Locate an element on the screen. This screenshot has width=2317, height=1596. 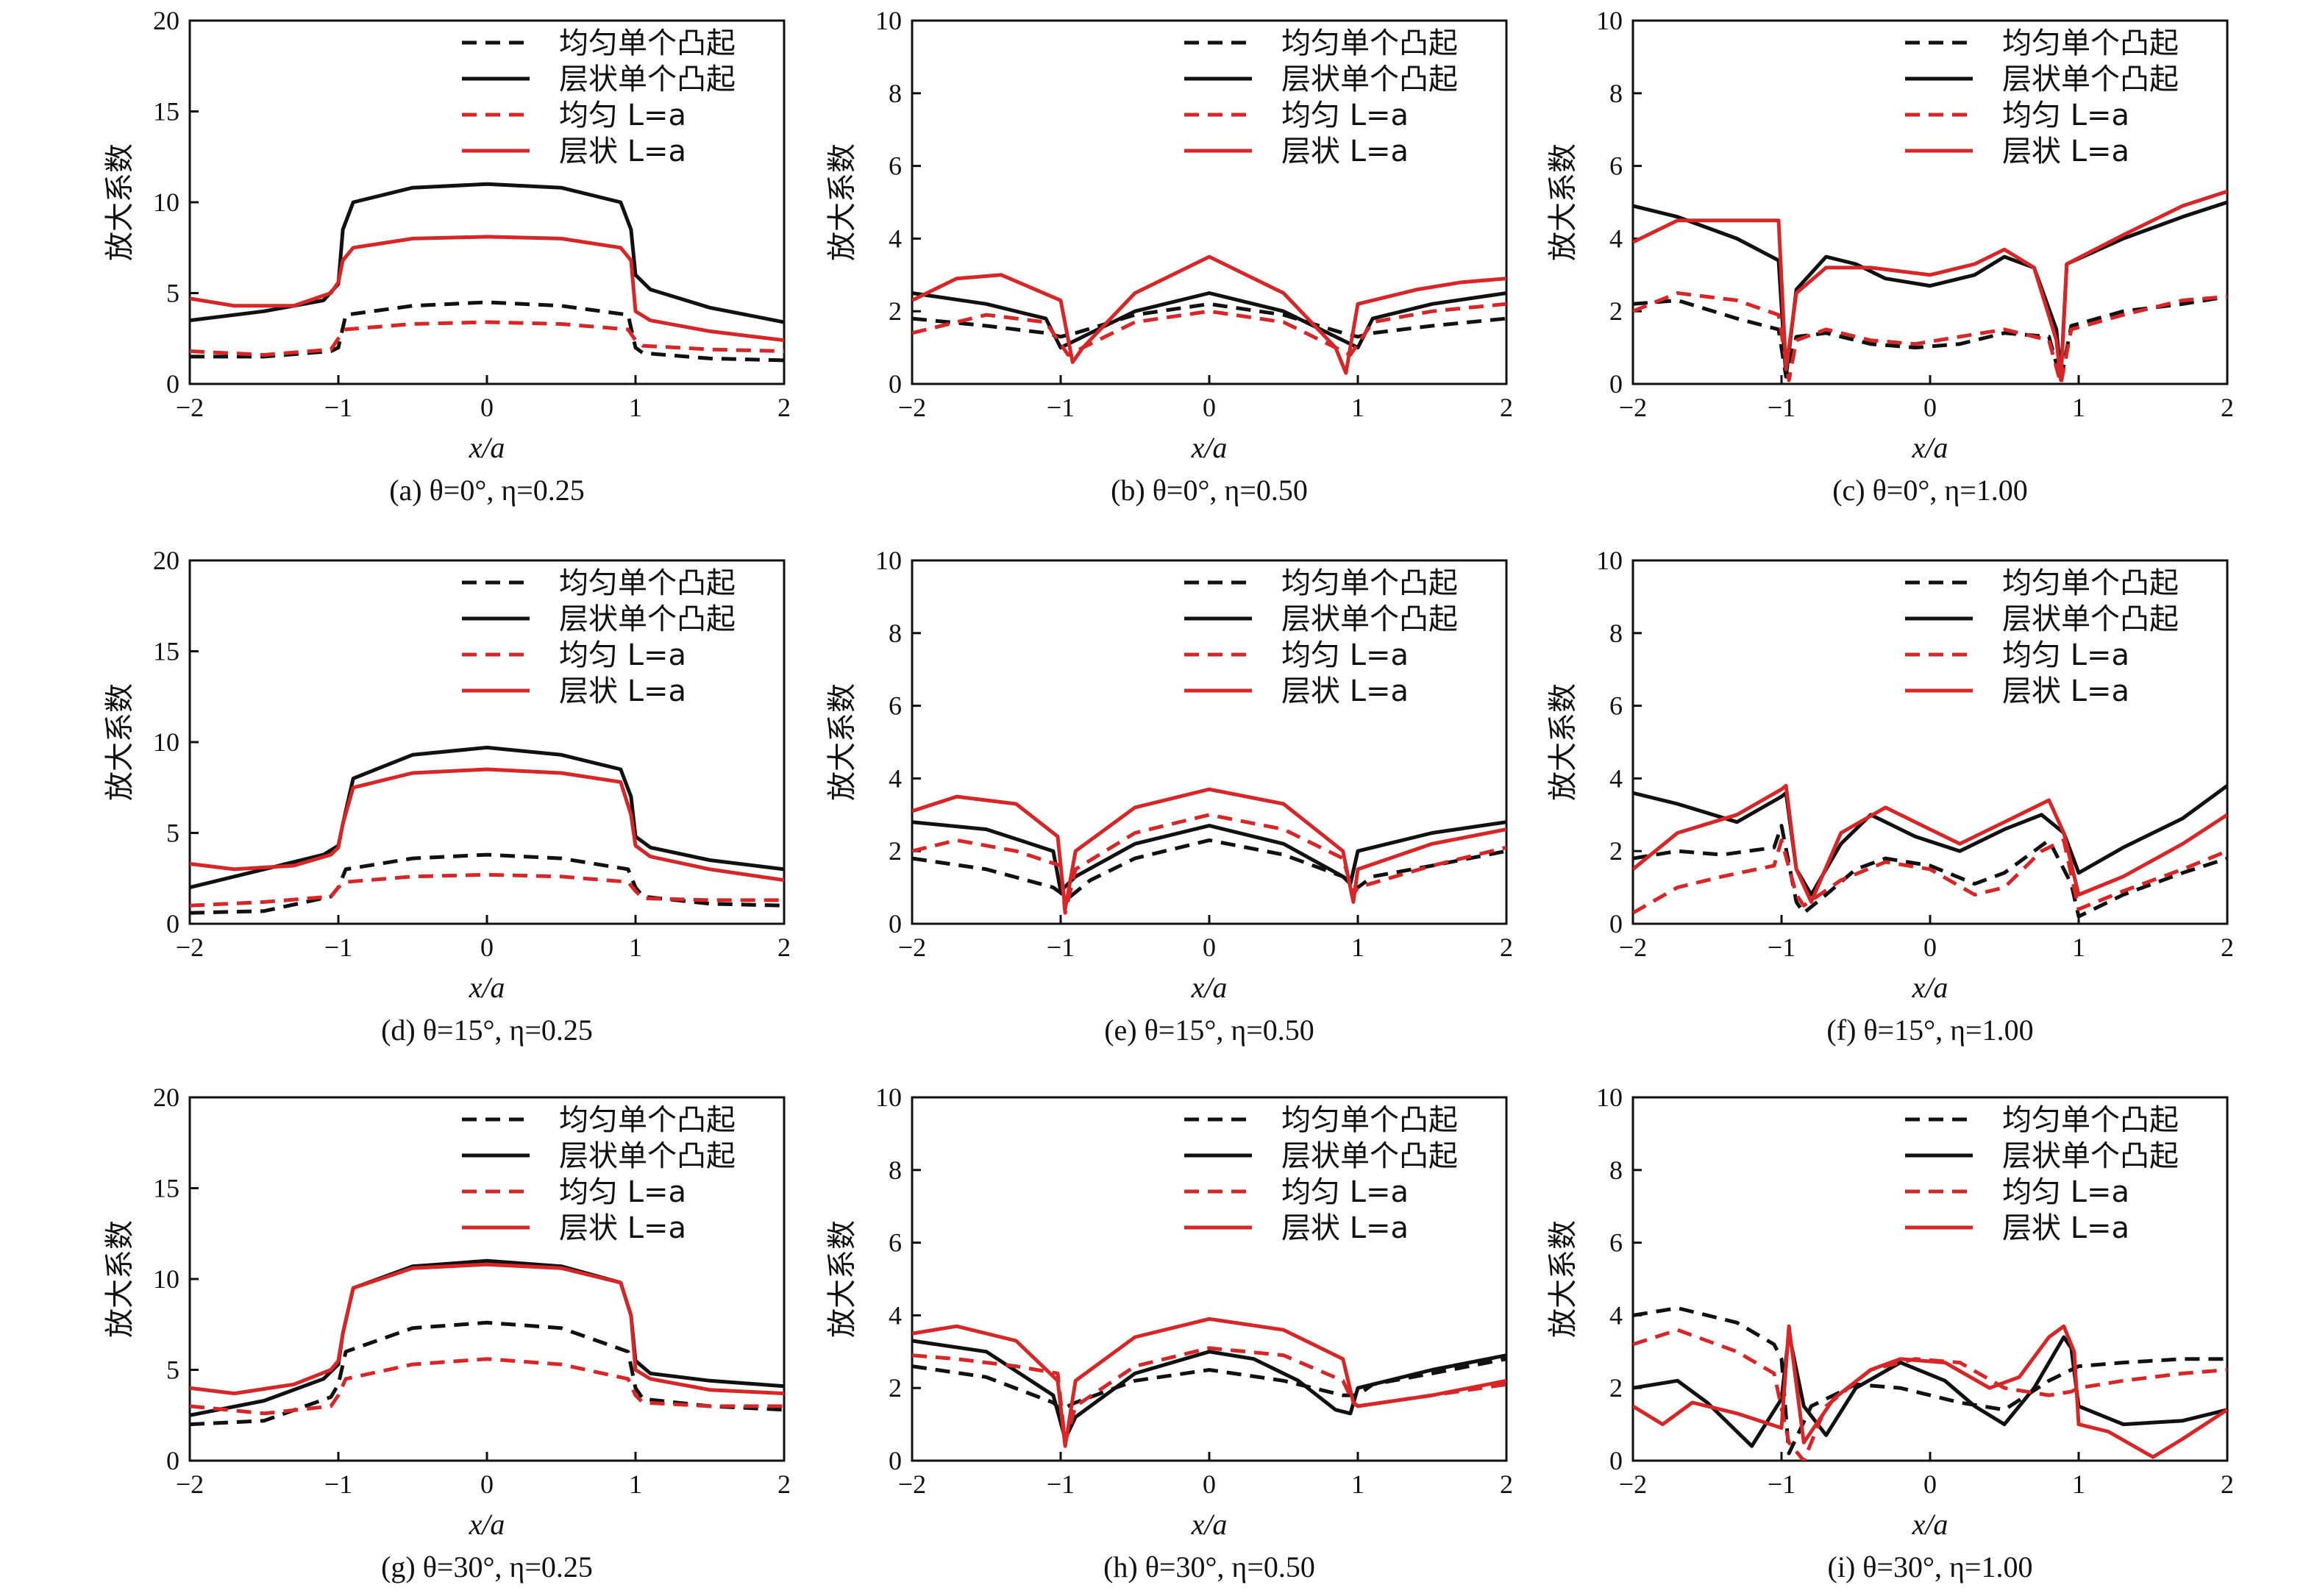
legend-label: 均匀 L=a is located at coordinates (622, 1192).